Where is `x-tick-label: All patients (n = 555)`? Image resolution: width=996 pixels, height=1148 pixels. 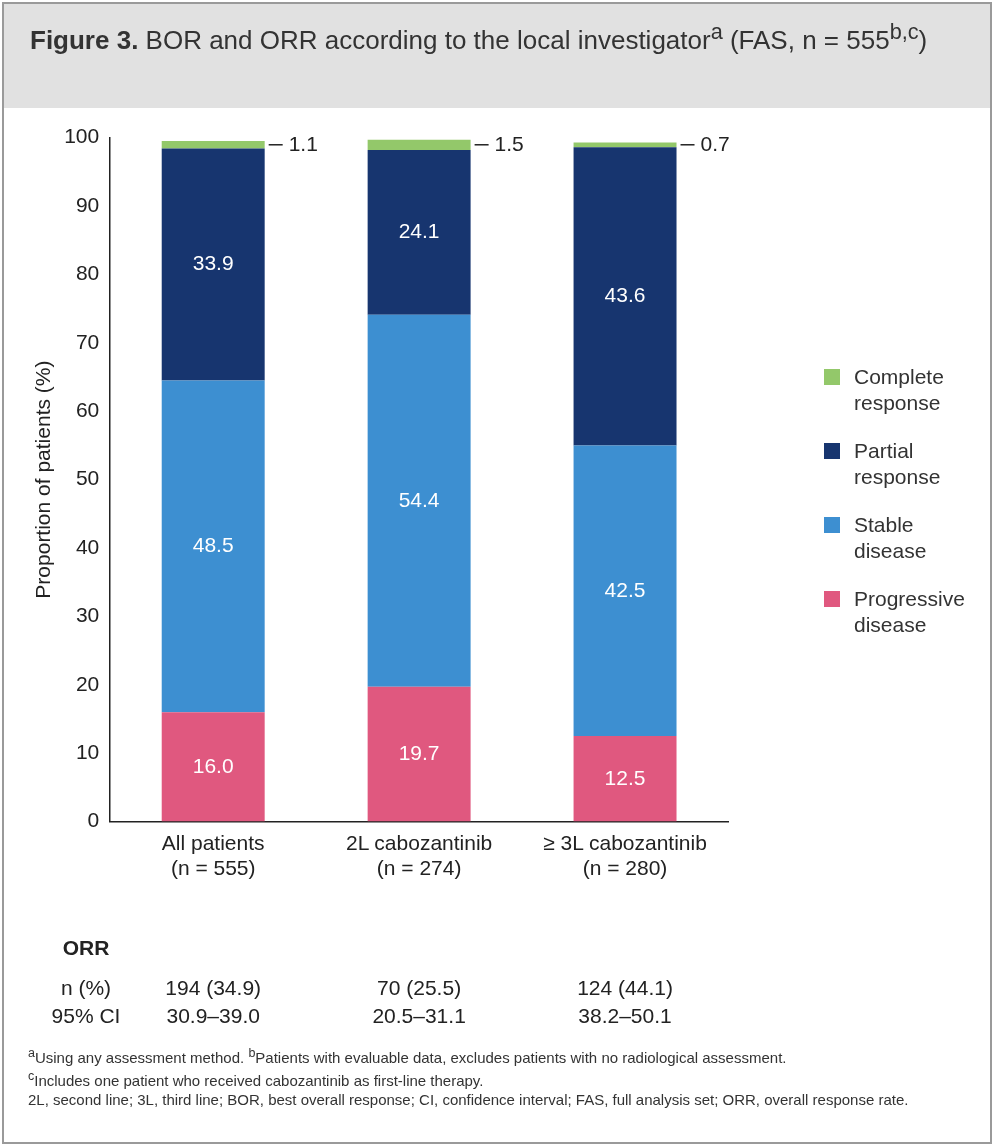 x-tick-label: All patients (n = 555) is located at coordinates (213, 855).